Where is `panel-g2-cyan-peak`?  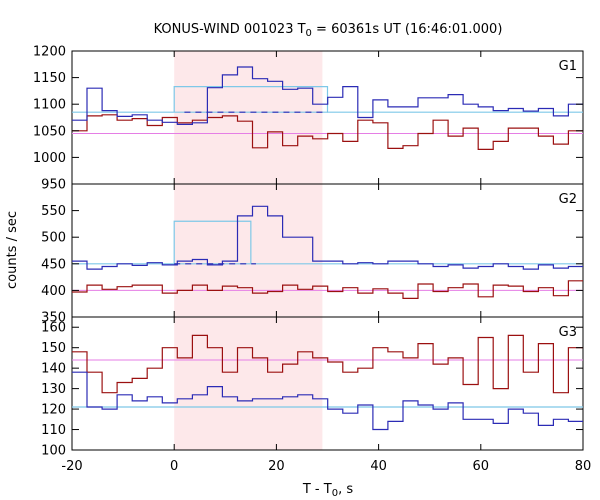
panel-g2-cyan-peak is located at coordinates (212, 242).